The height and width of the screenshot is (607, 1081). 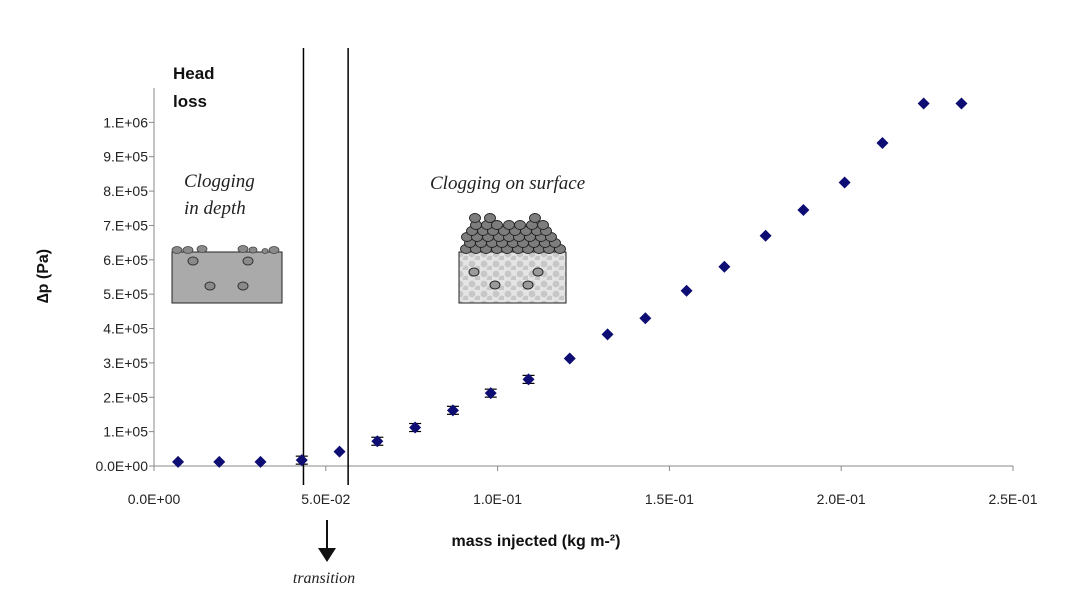 I want to click on y-tick-label: 0.0E+00, so click(x=121, y=466).